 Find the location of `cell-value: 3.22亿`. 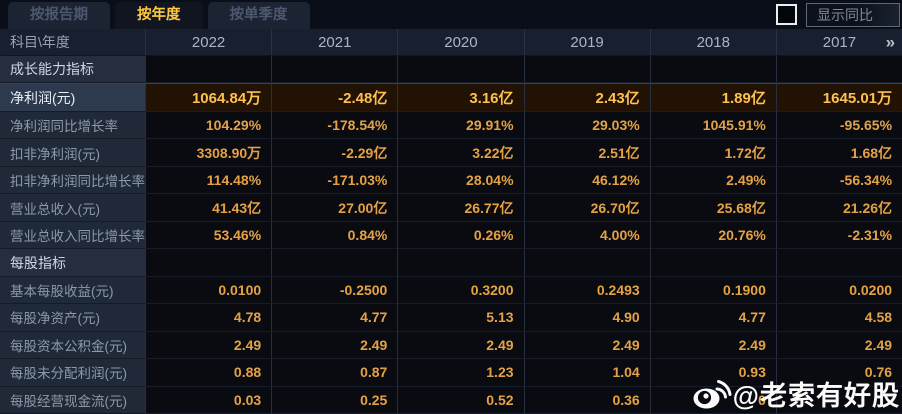

cell-value: 3.22亿 is located at coordinates (460, 153).